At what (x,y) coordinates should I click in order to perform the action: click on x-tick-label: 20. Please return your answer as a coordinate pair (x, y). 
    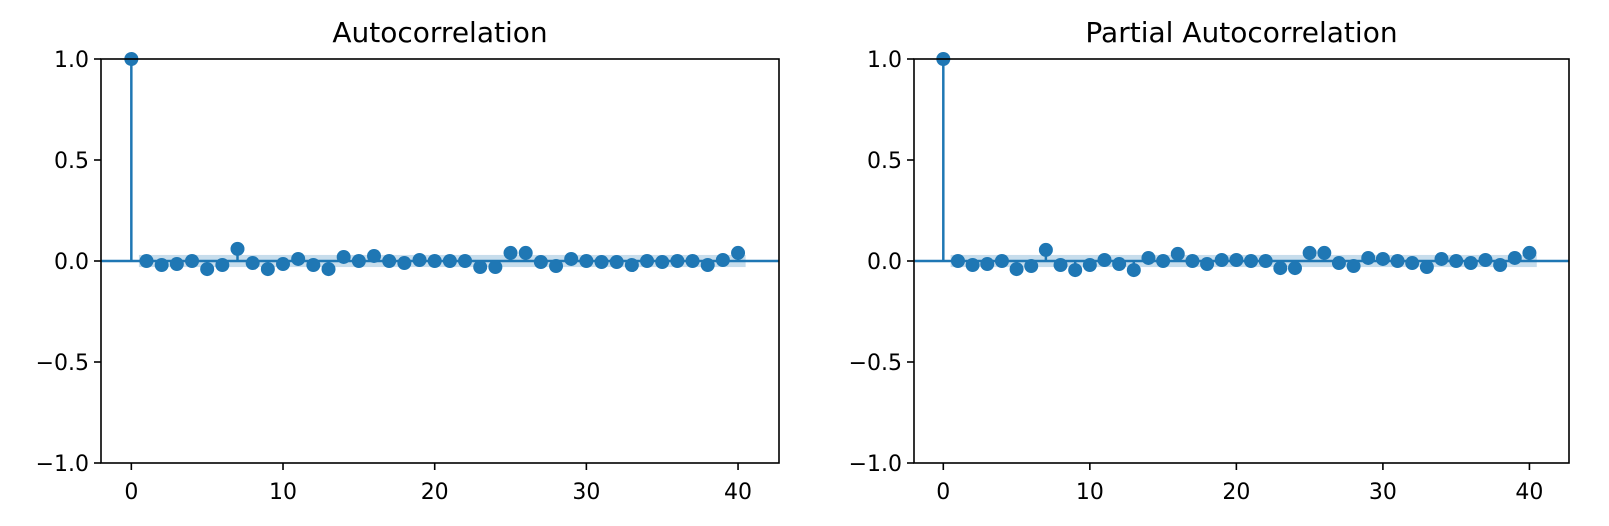
    Looking at the image, I should click on (435, 492).